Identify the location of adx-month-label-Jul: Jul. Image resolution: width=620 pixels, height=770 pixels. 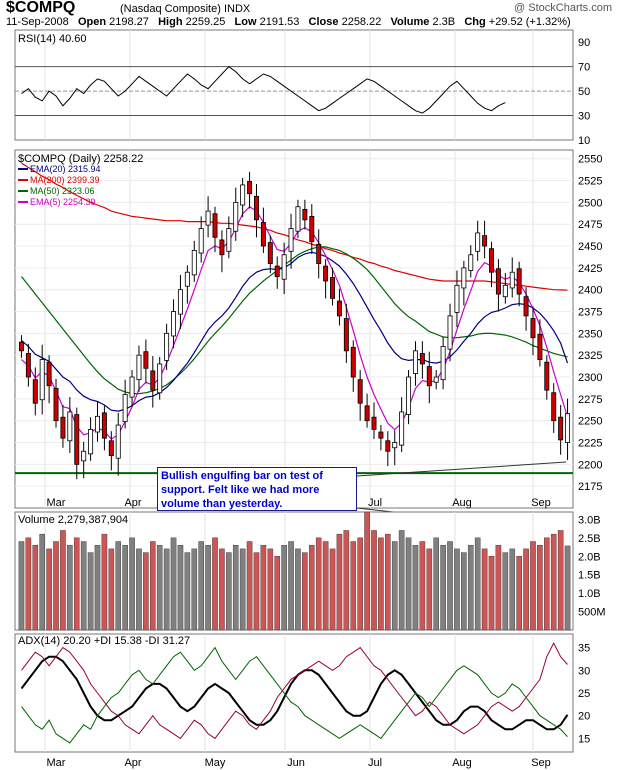
(375, 763).